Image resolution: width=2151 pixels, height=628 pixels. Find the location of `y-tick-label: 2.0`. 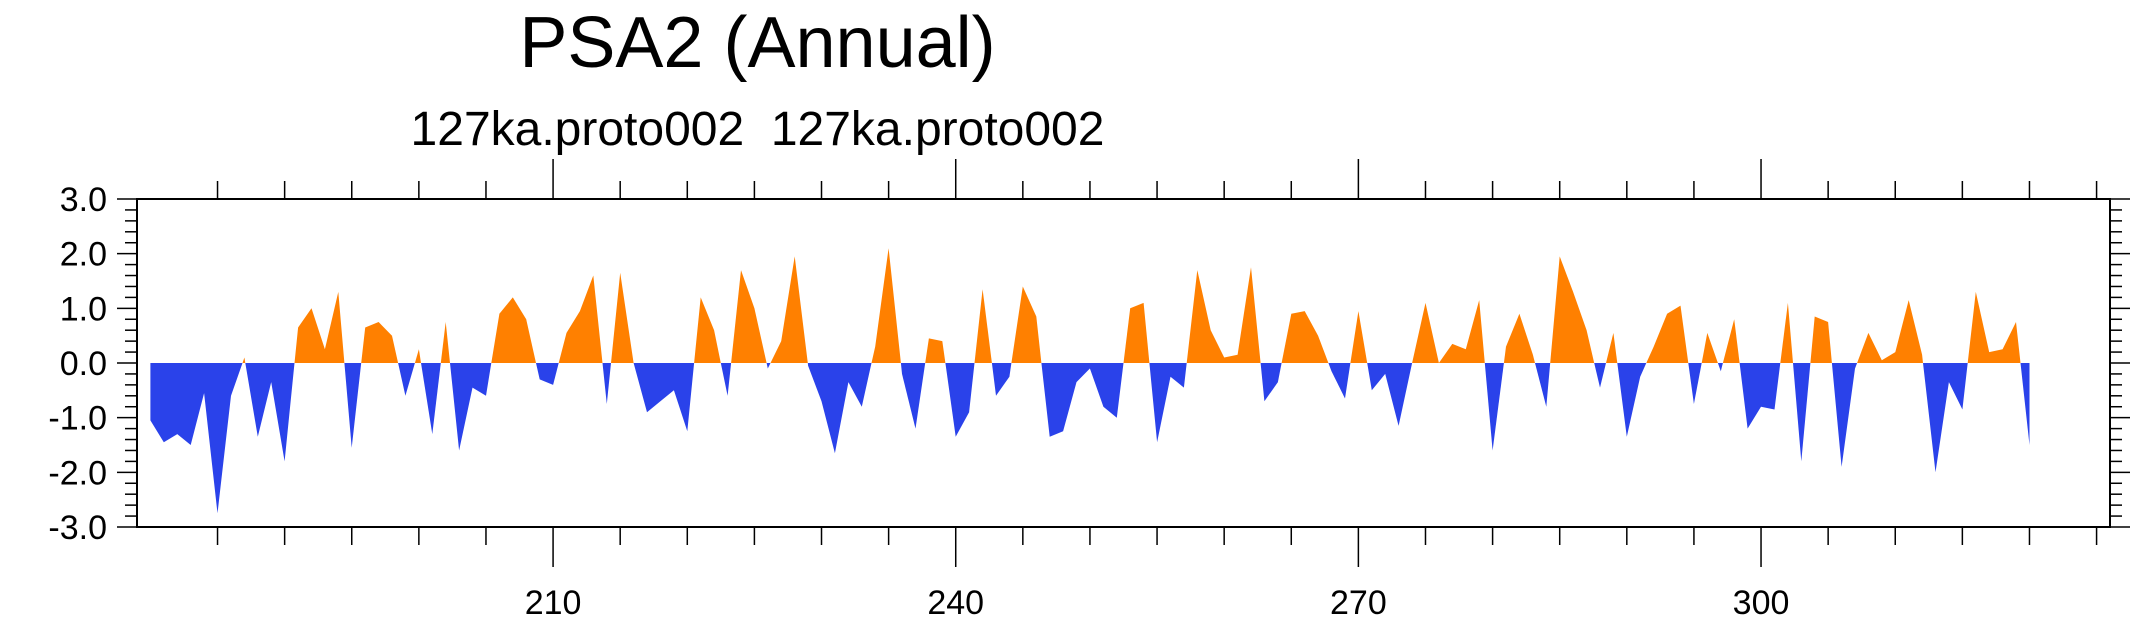

y-tick-label: 2.0 is located at coordinates (83, 255).